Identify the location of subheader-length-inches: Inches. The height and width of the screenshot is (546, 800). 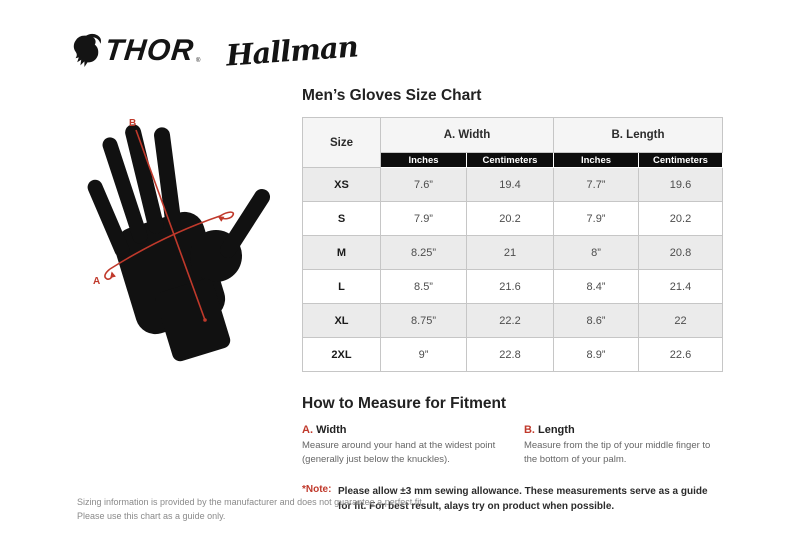
(596, 160).